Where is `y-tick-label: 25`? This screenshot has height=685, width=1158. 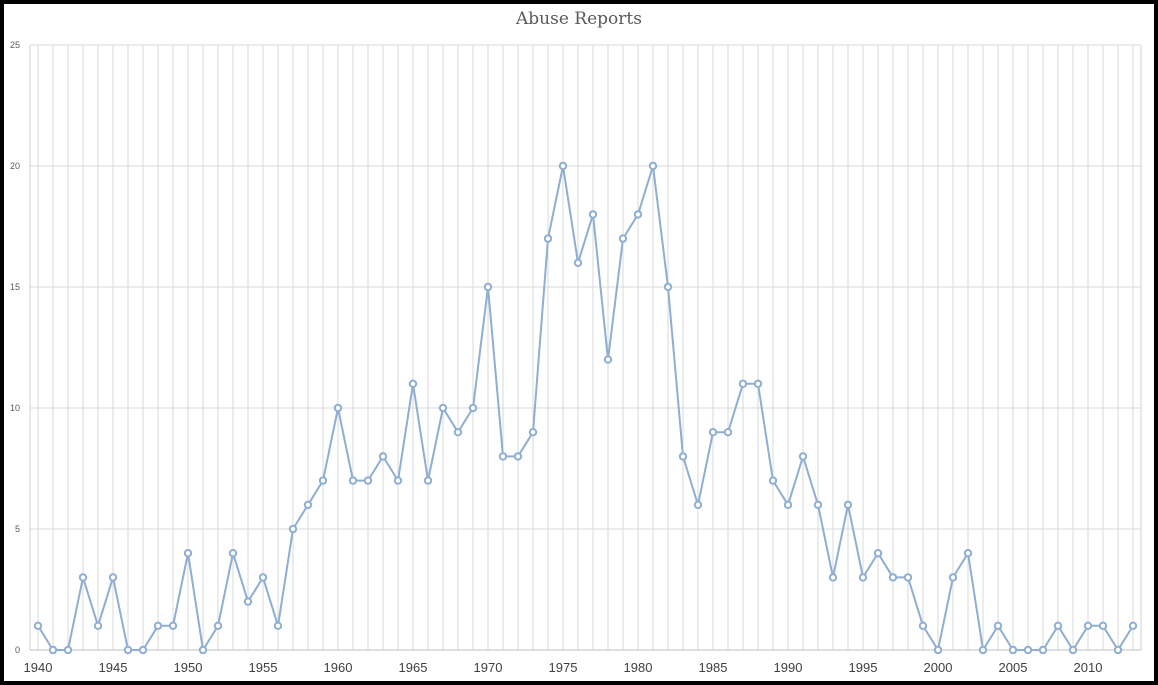
y-tick-label: 25 is located at coordinates (15, 45).